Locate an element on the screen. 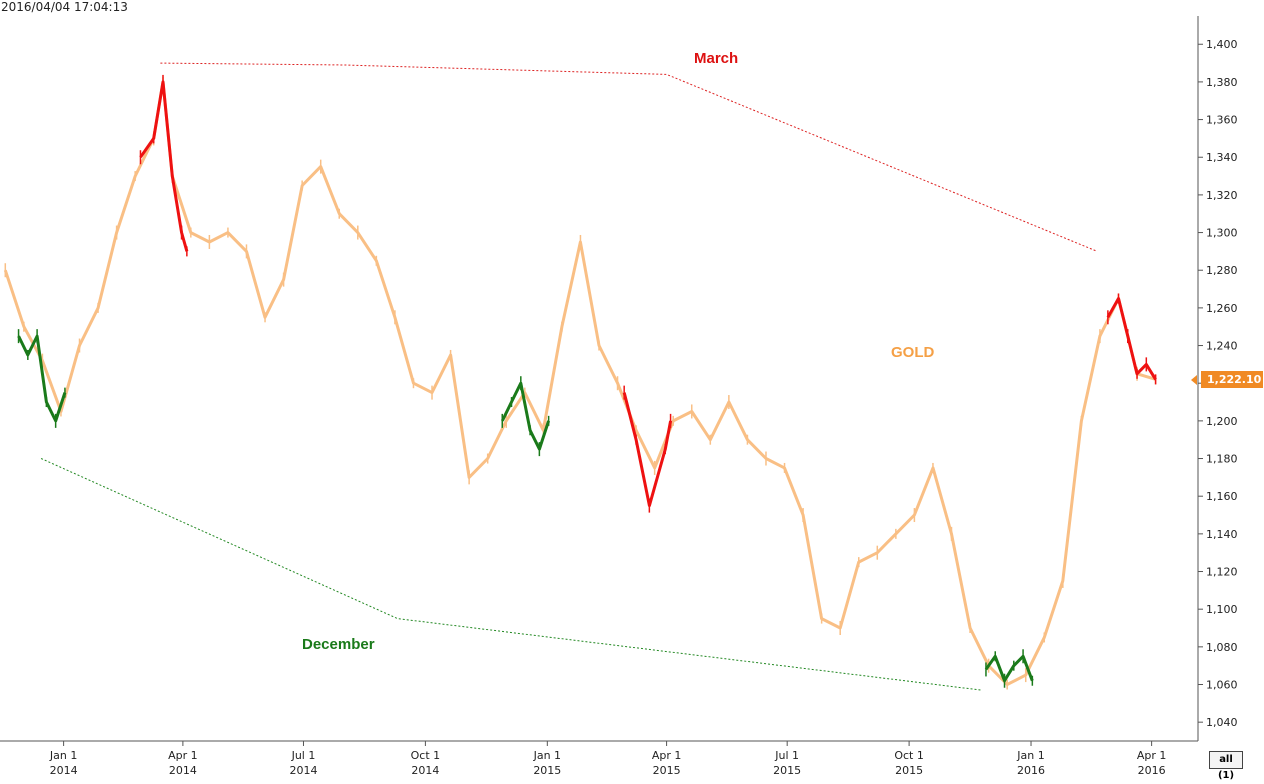  annotation-march: March is located at coordinates (716, 58).